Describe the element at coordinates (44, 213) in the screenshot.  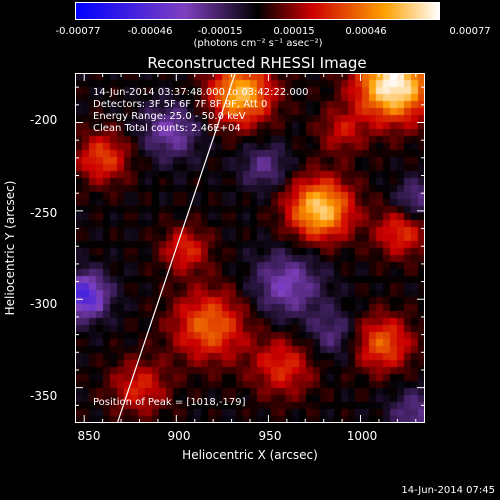
I see `y-tick-label: -250` at that location.